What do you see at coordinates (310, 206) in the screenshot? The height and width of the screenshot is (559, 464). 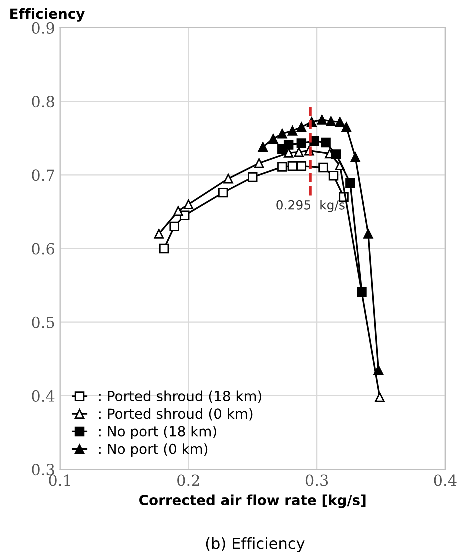 I see `ref-line-label: 0.295 kg/s` at bounding box center [310, 206].